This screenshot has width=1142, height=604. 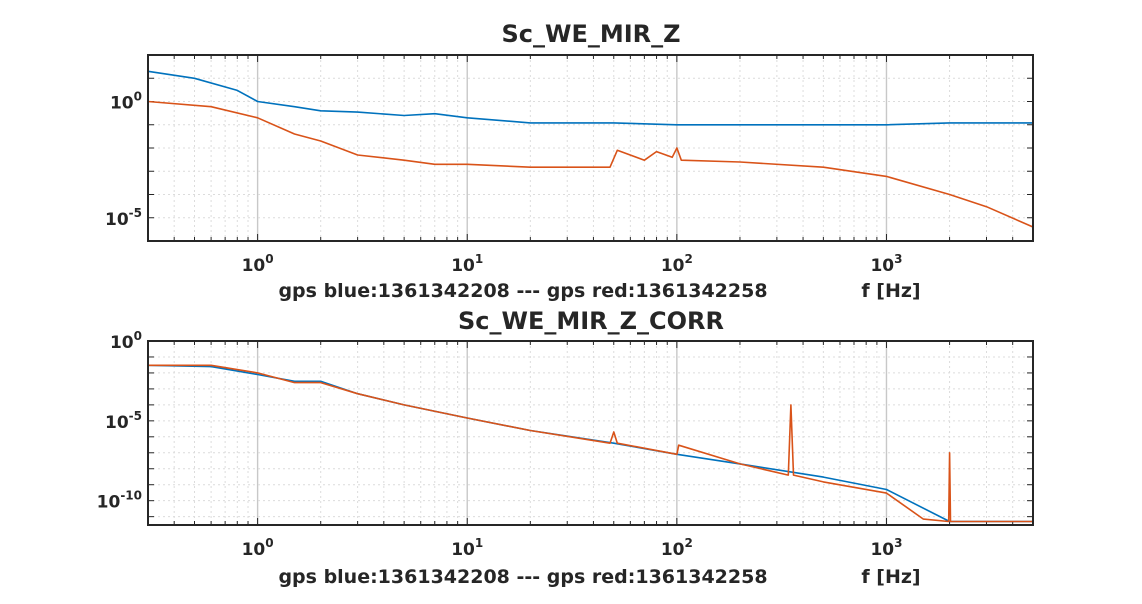 What do you see at coordinates (590, 98) in the screenshot?
I see `series-line-blue` at bounding box center [590, 98].